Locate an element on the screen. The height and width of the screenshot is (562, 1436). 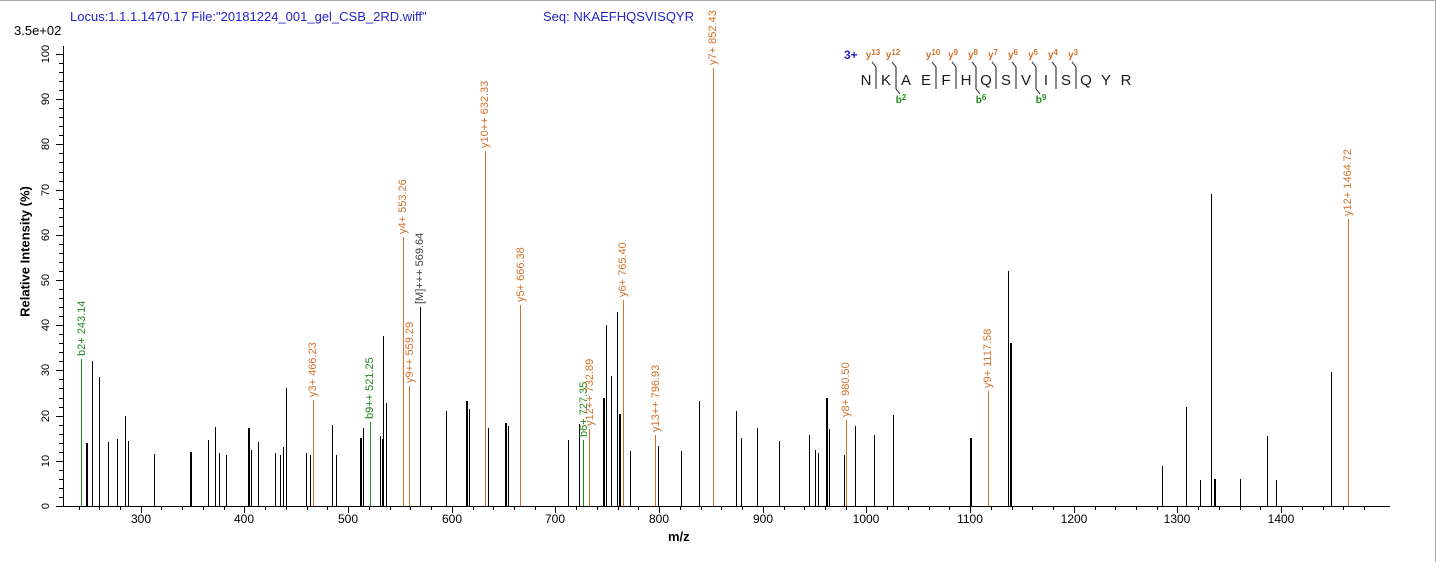
x-tick-label: 600 is located at coordinates (452, 519).